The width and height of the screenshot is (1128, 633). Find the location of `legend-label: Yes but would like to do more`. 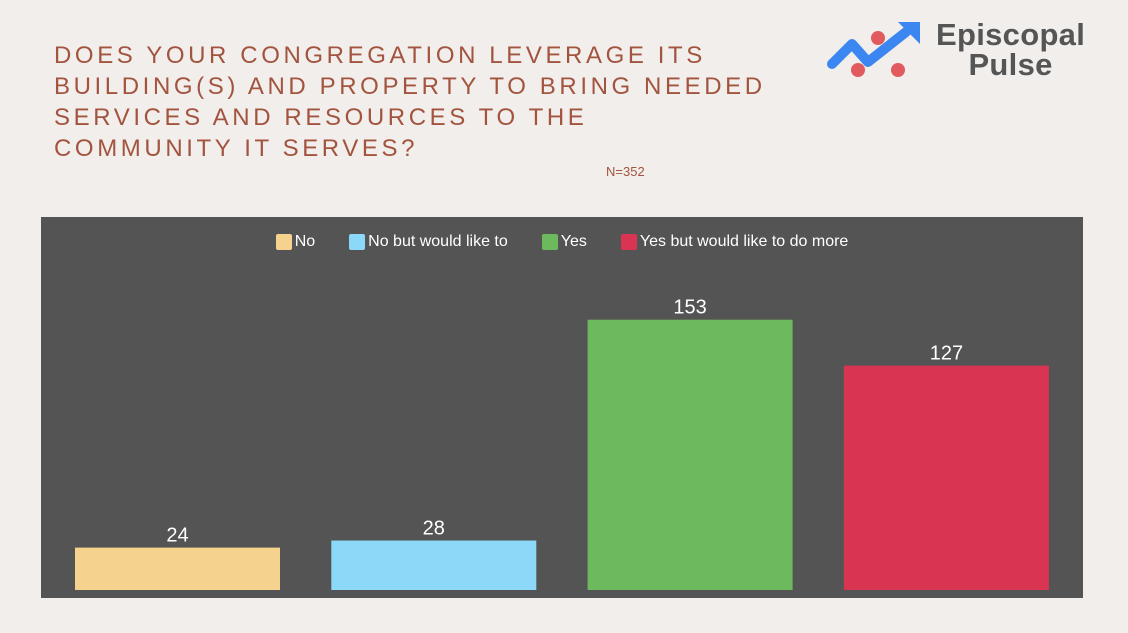

legend-label: Yes but would like to do more is located at coordinates (744, 241).